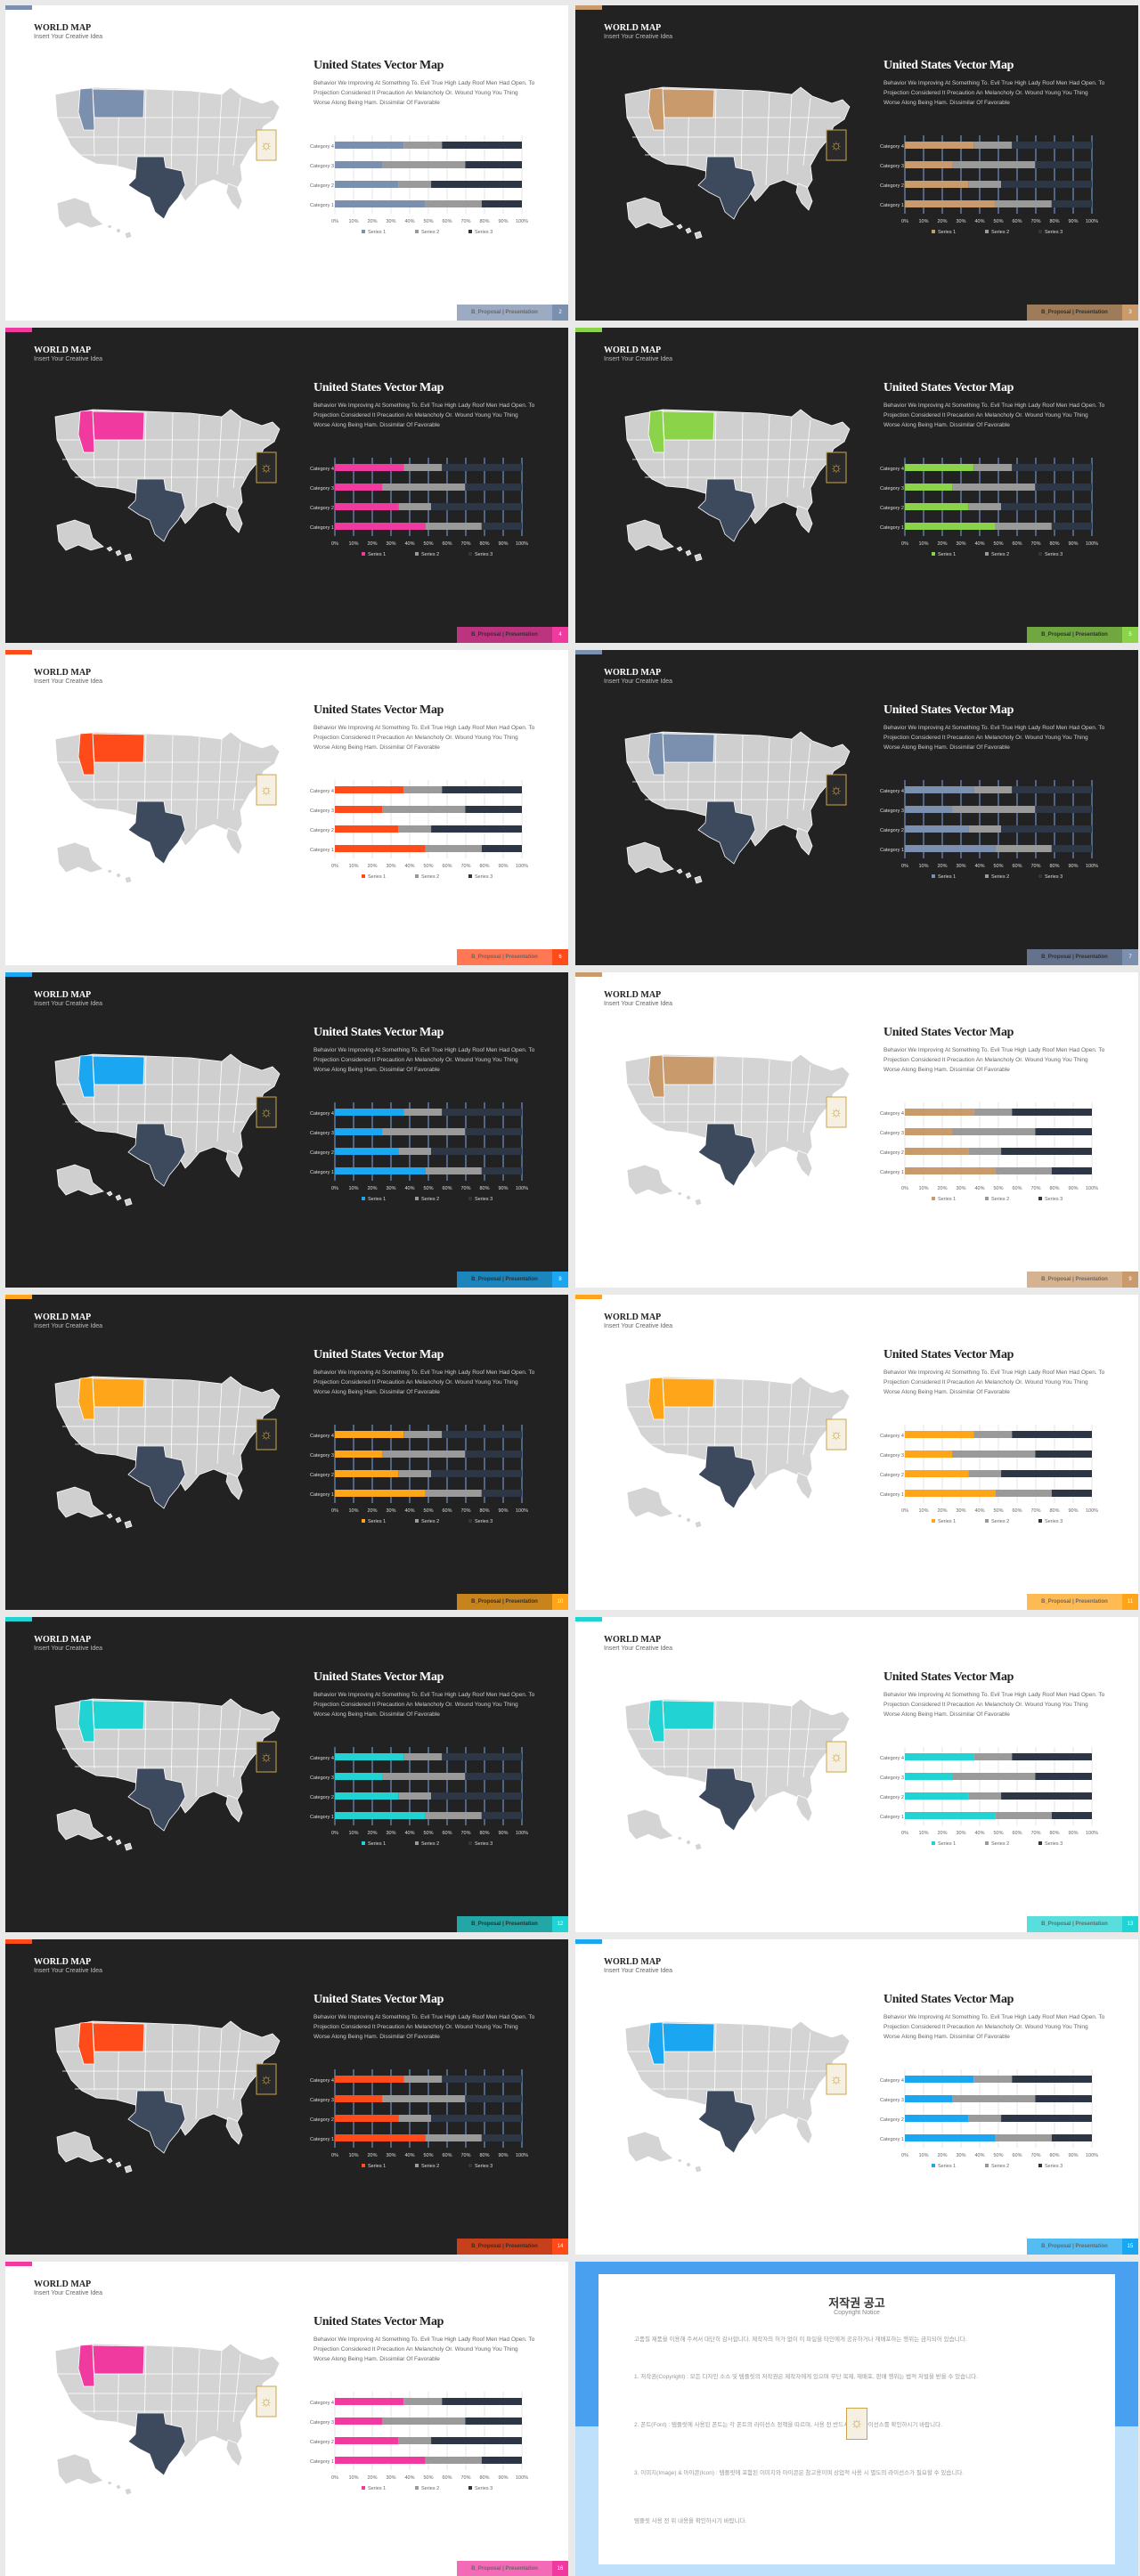  I want to click on accent-tag, so click(588, 7).